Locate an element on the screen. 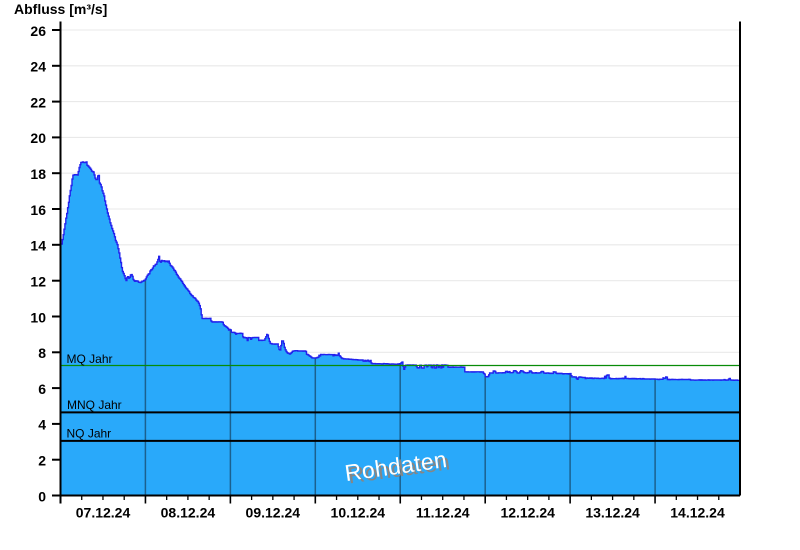 The height and width of the screenshot is (550, 800). svg-text: 26 is located at coordinates (38, 31).